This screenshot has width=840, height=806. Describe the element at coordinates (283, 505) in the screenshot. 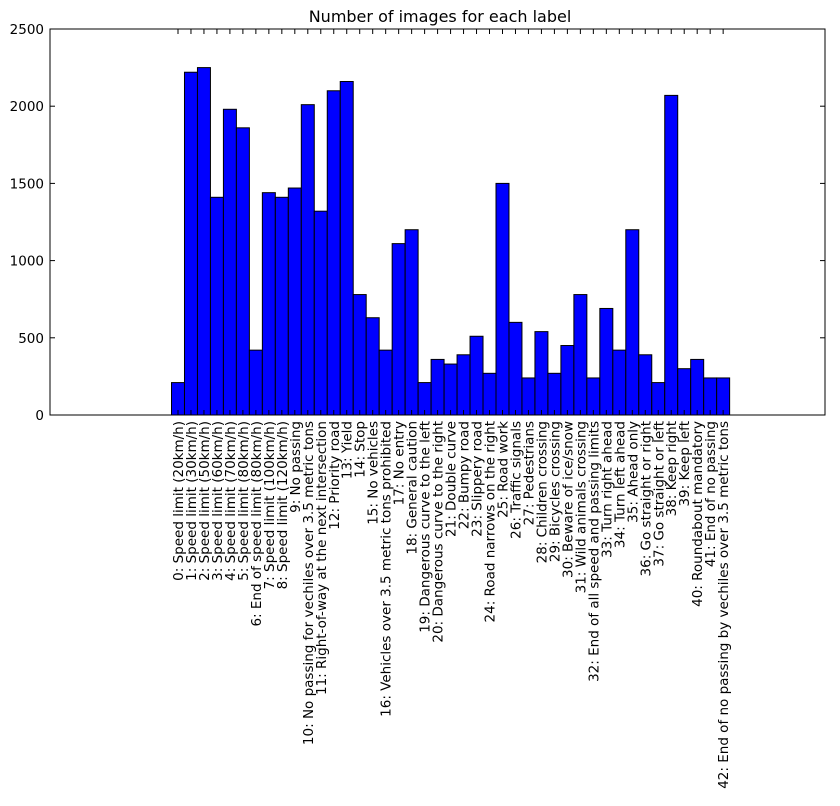

I see `x-tick-label: 8: Speed limit (120km/h)` at that location.